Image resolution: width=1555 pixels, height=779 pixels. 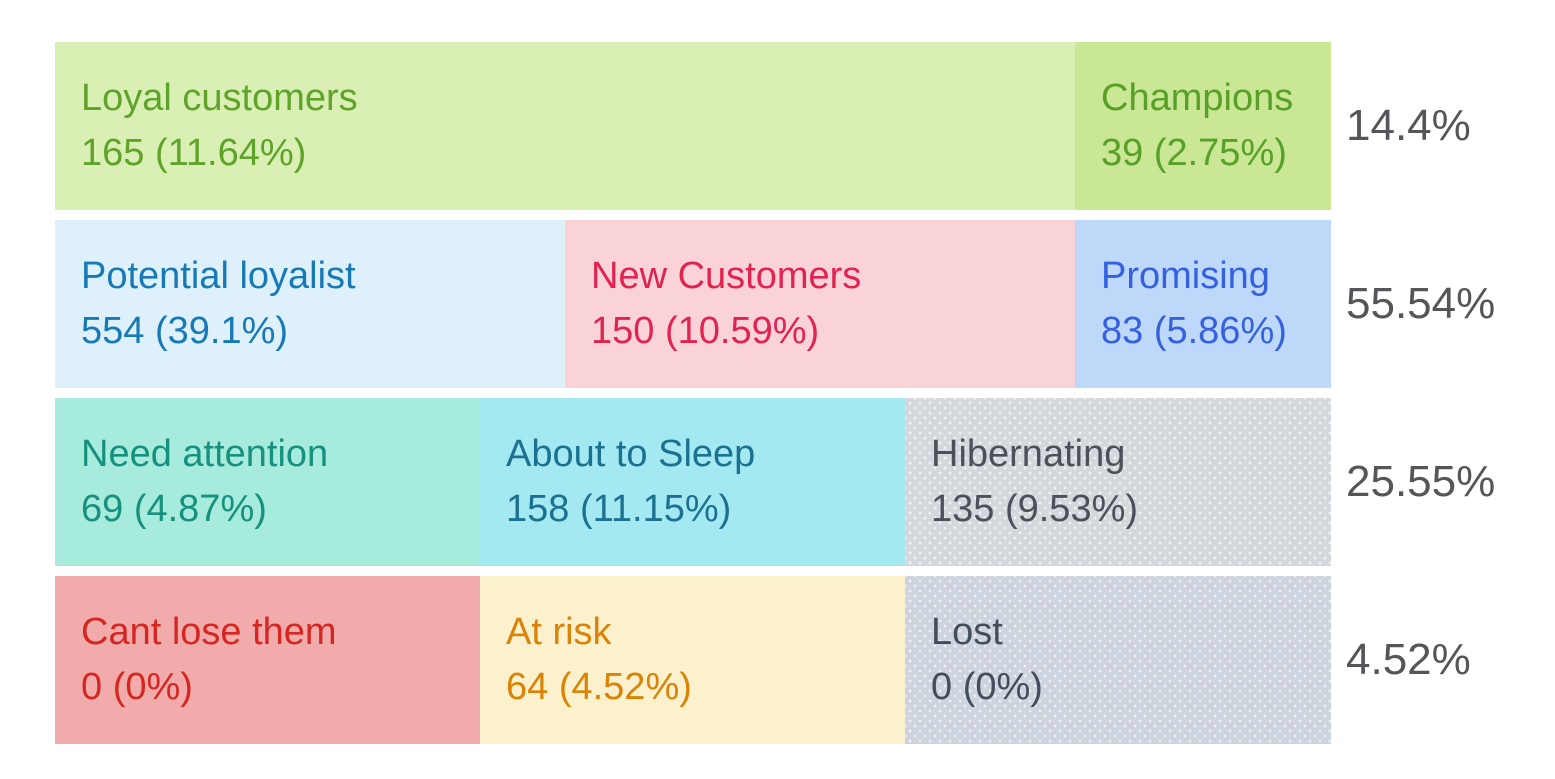 What do you see at coordinates (1035, 509) in the screenshot?
I see `segment-value: 135 (9.53%)` at bounding box center [1035, 509].